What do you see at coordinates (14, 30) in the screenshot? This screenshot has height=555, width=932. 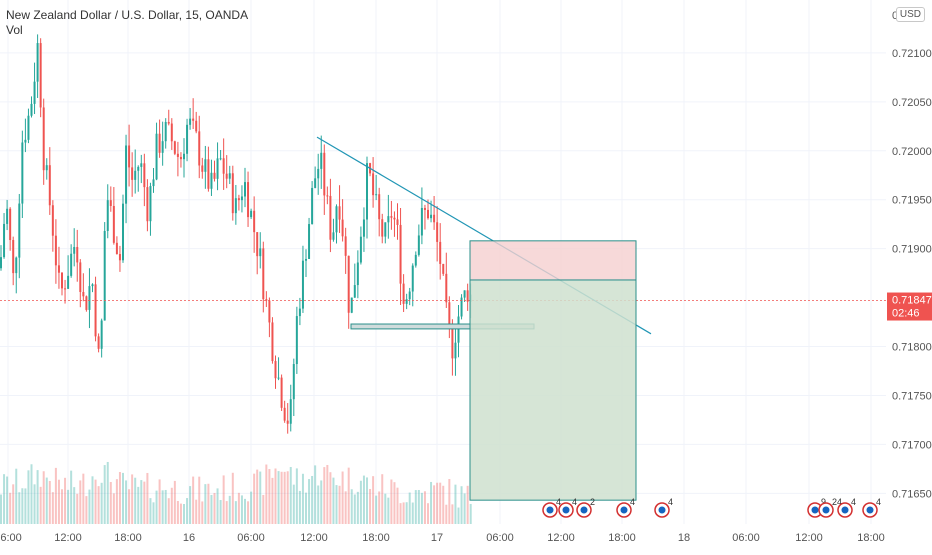 I see `volume-label: Vol` at bounding box center [14, 30].